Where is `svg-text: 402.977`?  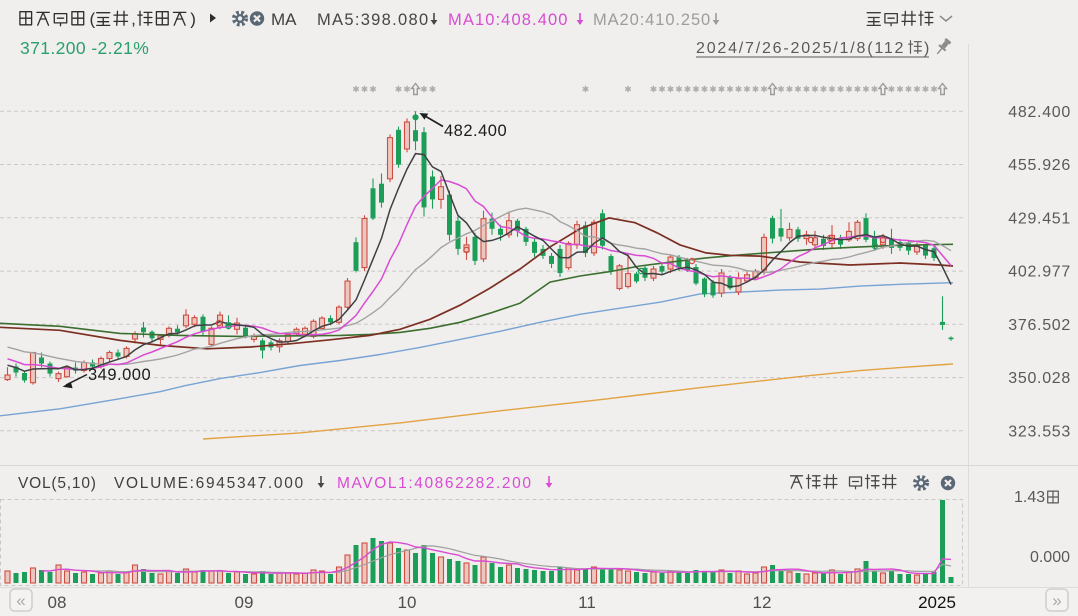 svg-text: 402.977 is located at coordinates (1039, 272).